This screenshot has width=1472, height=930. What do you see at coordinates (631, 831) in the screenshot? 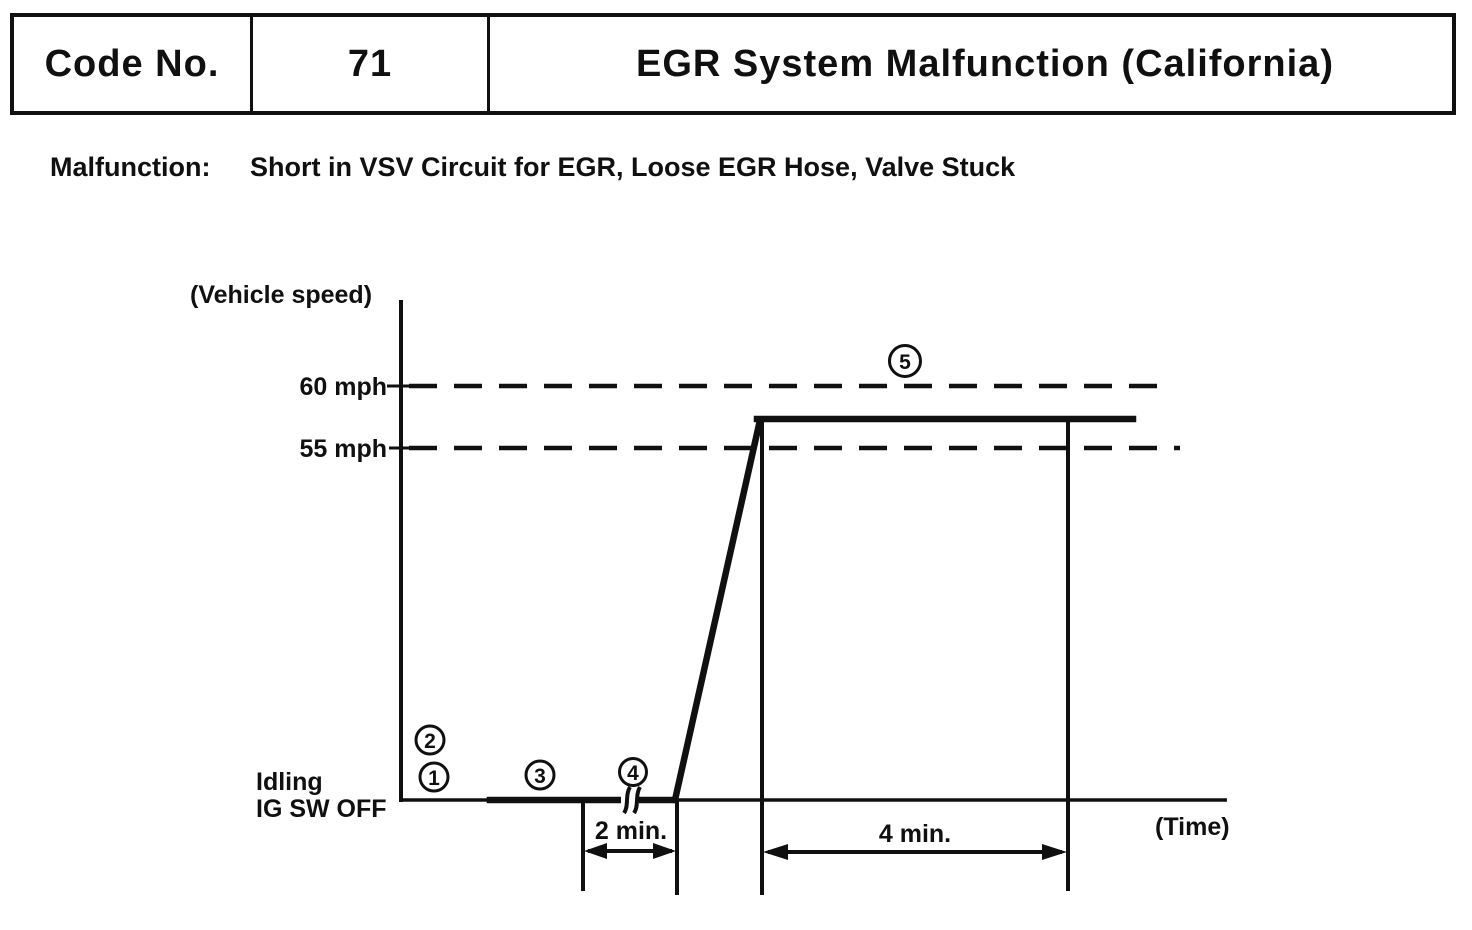
I see `interval-2min-label: 2 min.` at bounding box center [631, 831].